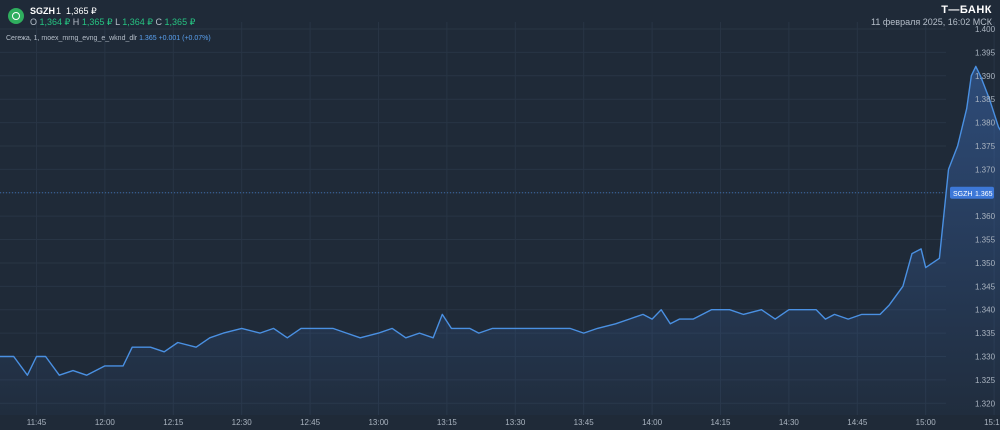 This screenshot has height=430, width=1000. I want to click on x-tick-label: 12:45, so click(310, 422).